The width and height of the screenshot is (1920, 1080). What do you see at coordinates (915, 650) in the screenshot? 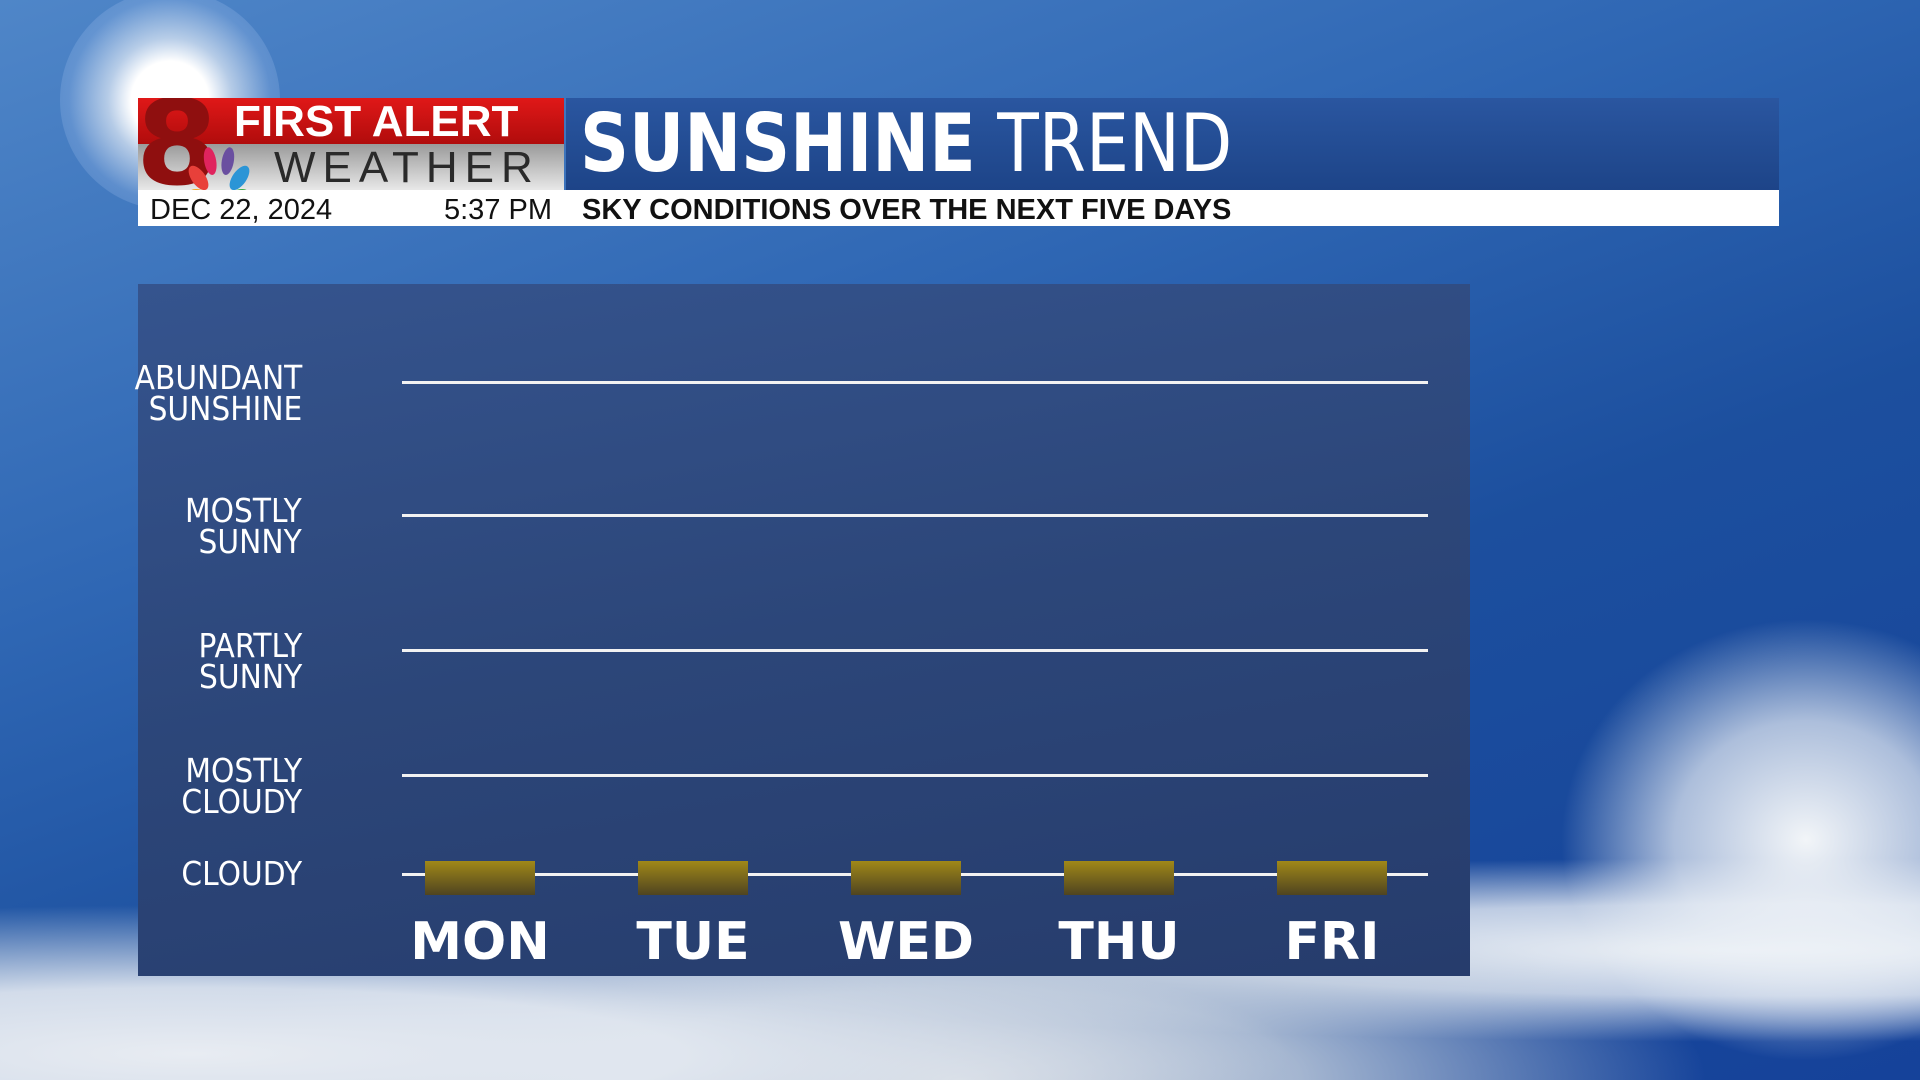
I see `gridline-partly-sunny` at bounding box center [915, 650].